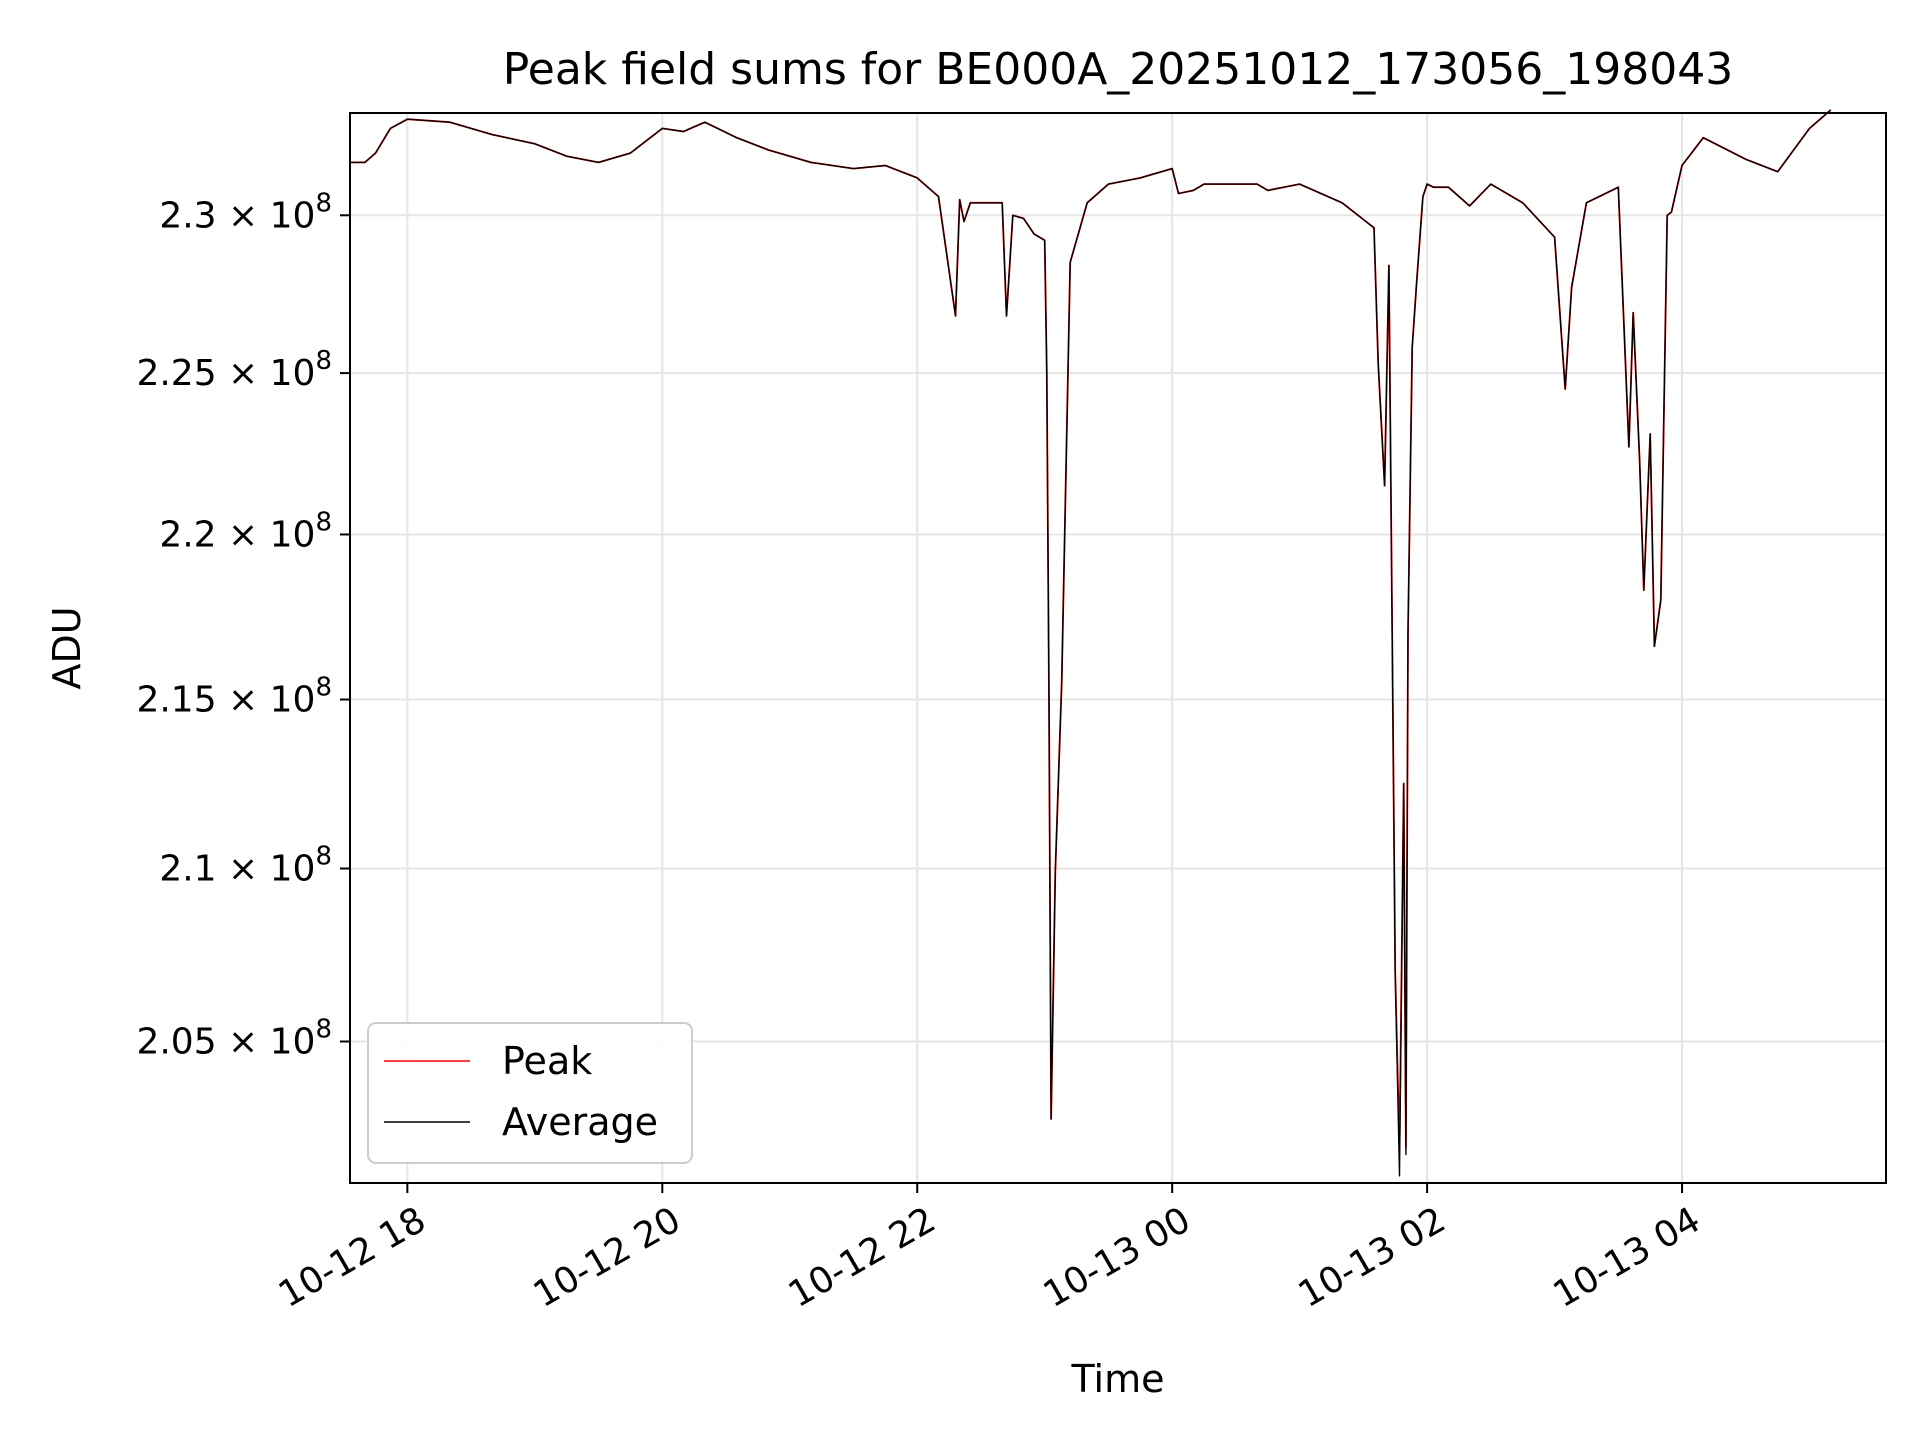 The width and height of the screenshot is (1920, 1440). What do you see at coordinates (234, 370) in the screenshot?
I see `y-tick-label: 2.25 × 108` at bounding box center [234, 370].